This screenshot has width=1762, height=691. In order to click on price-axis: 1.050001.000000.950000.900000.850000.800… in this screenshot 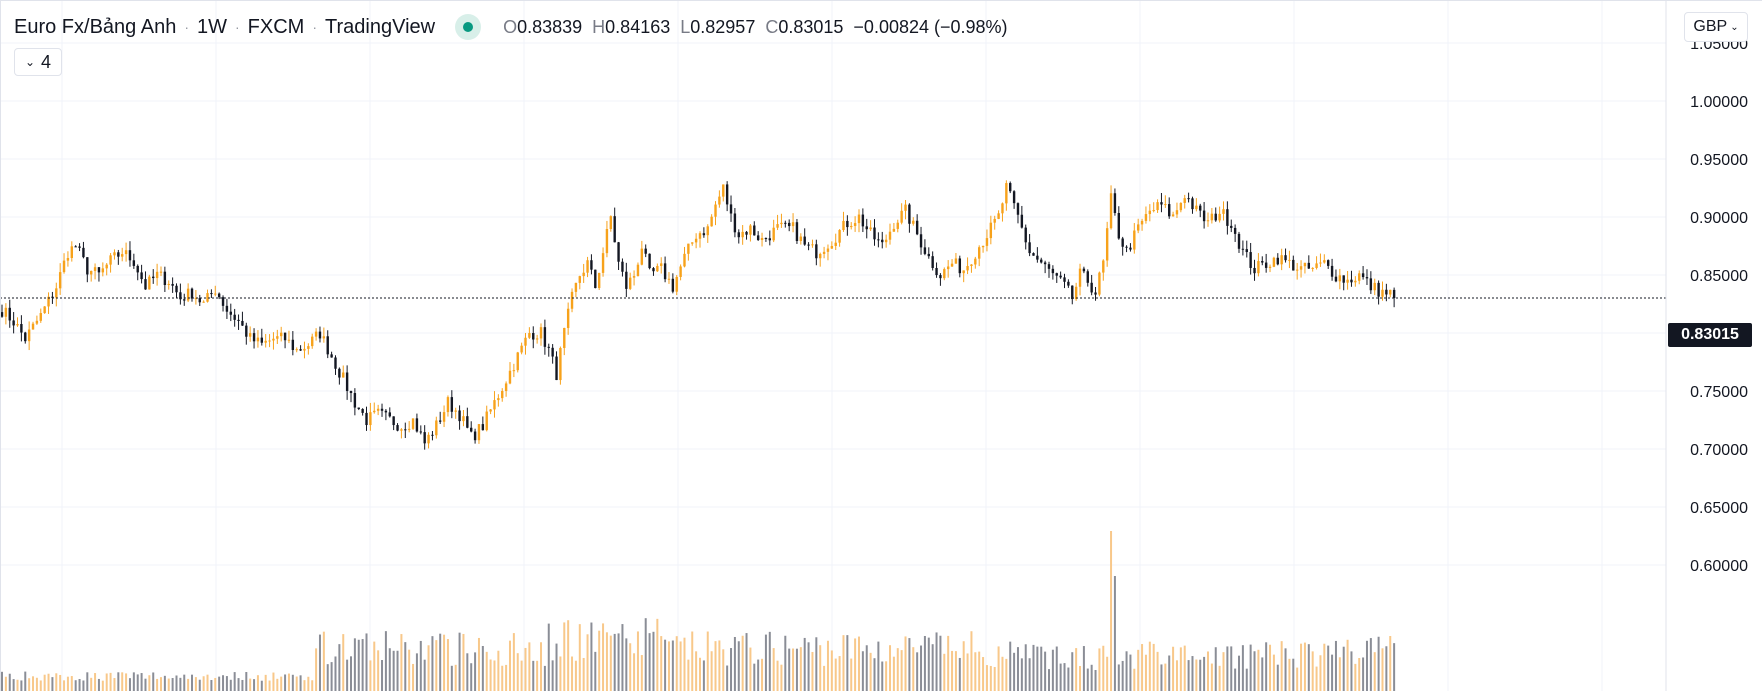, I will do `click(1719, 305)`.